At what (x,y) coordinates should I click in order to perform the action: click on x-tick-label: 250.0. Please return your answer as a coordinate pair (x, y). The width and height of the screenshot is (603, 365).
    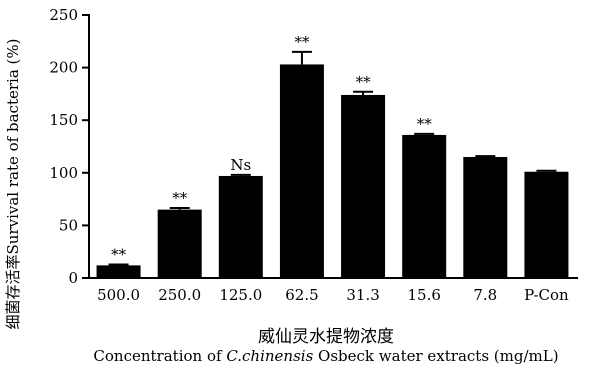
    Looking at the image, I should click on (179, 295).